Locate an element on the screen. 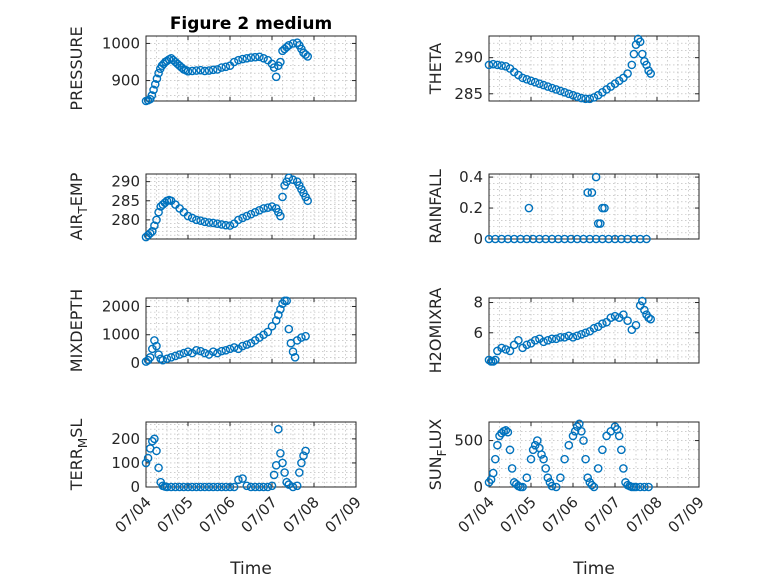 The width and height of the screenshot is (778, 583). y-tick-label: 8 is located at coordinates (478, 303).